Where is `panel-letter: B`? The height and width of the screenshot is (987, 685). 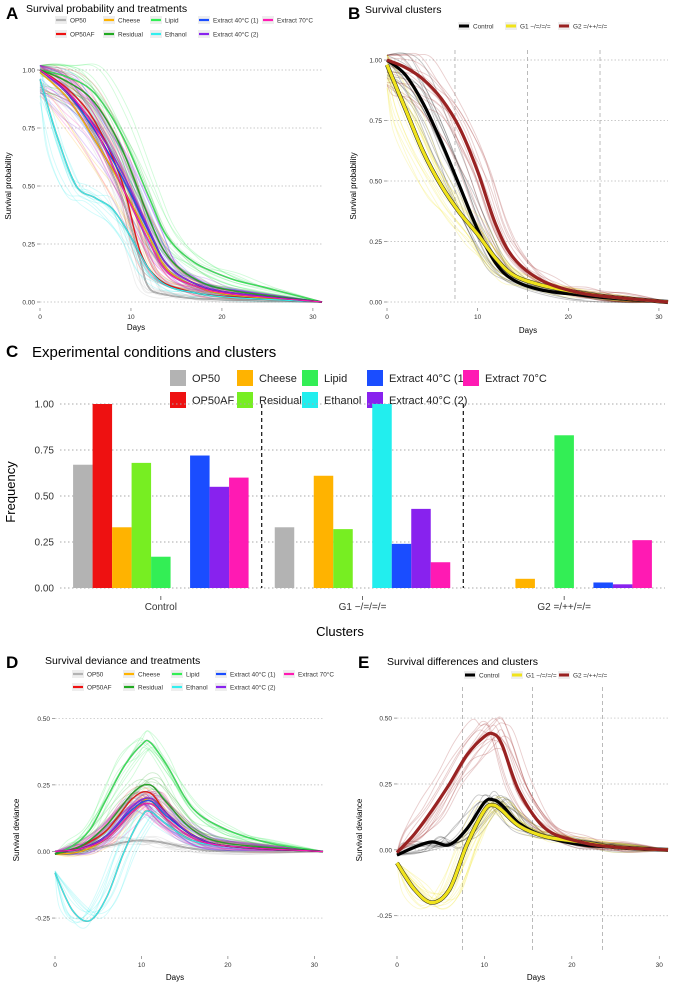
panel-letter: B is located at coordinates (354, 13).